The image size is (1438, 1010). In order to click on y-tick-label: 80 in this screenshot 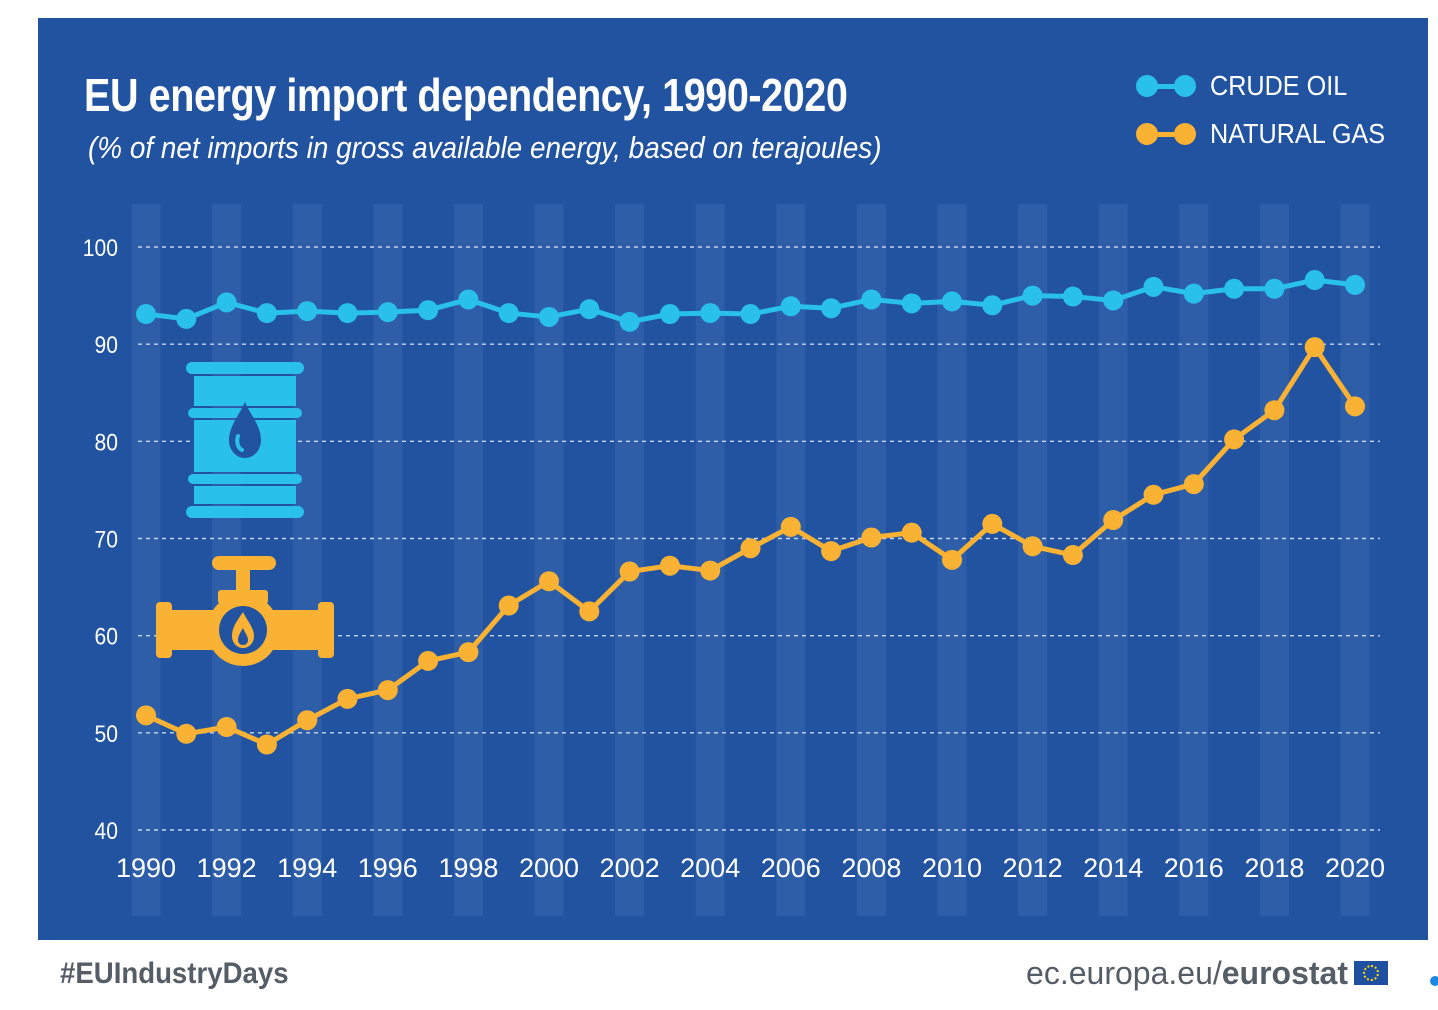, I will do `click(106, 442)`.